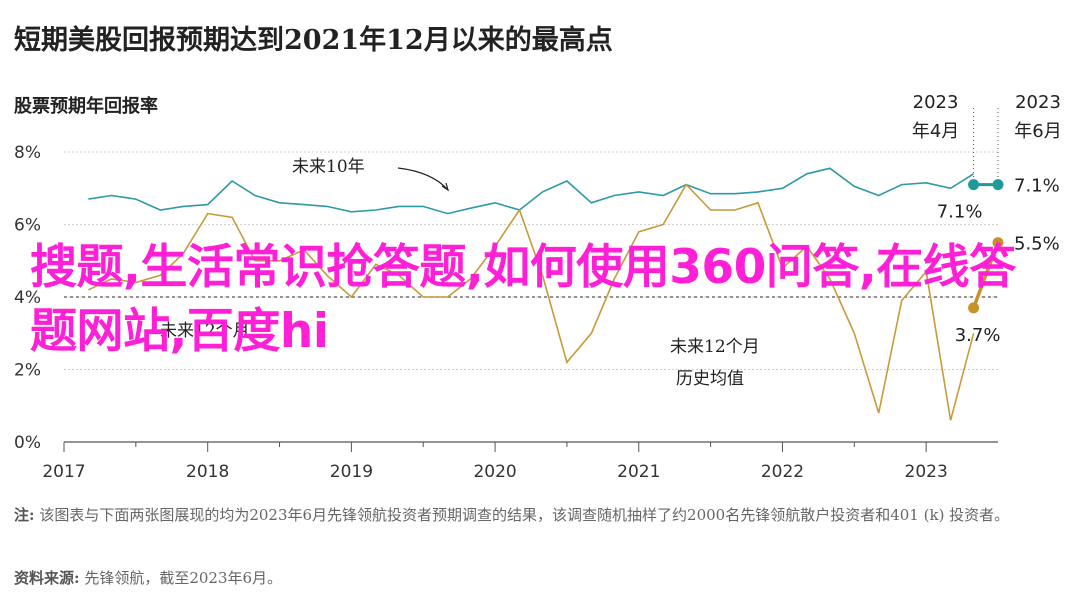 This screenshot has height=609, width=1080. I want to click on callout-month-jun: 年6月, so click(1037, 131).